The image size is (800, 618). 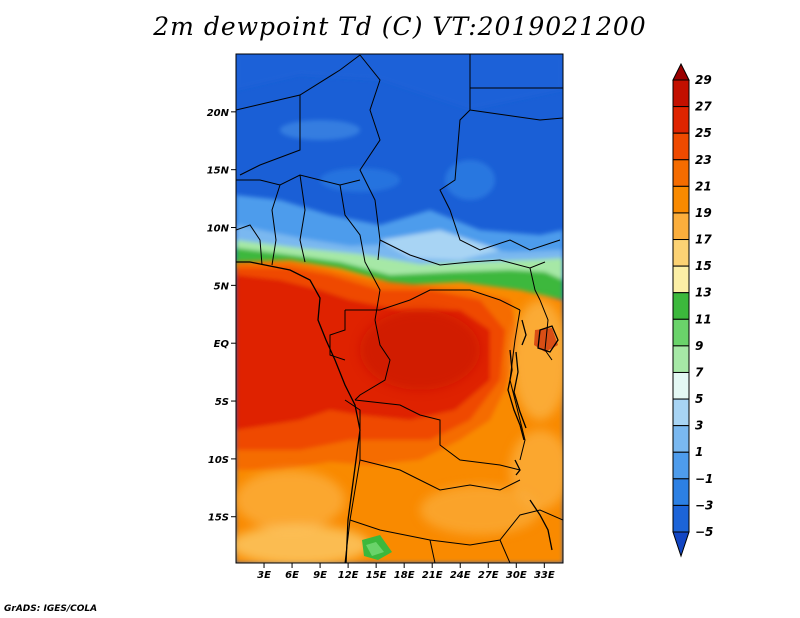 I want to click on lat-tick-label: 10N, so click(x=218, y=229).